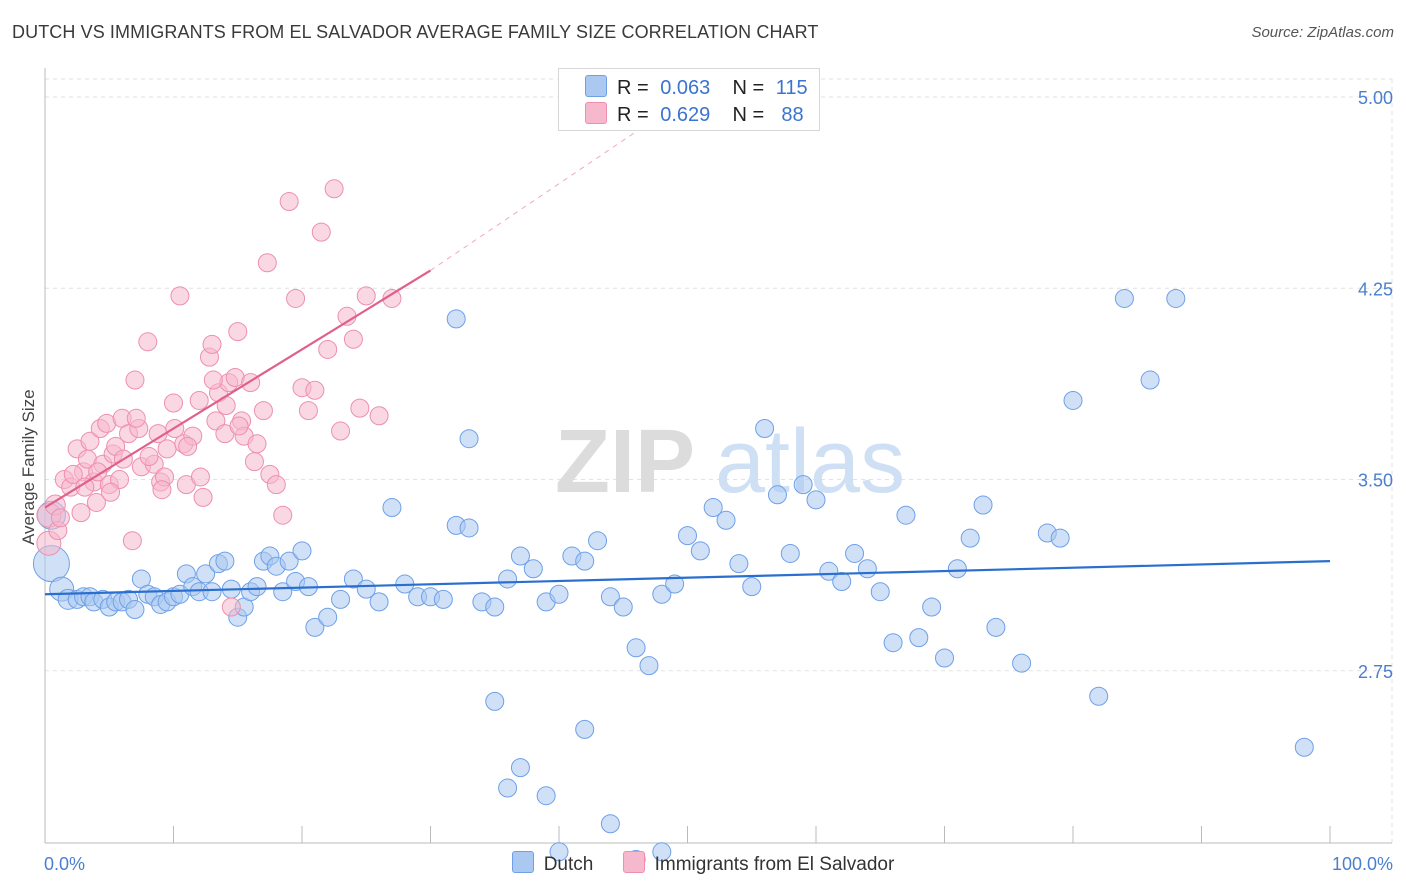 Image resolution: width=1406 pixels, height=892 pixels. What do you see at coordinates (685, 115) in the screenshot?
I see `r-value: 0.629` at bounding box center [685, 115].